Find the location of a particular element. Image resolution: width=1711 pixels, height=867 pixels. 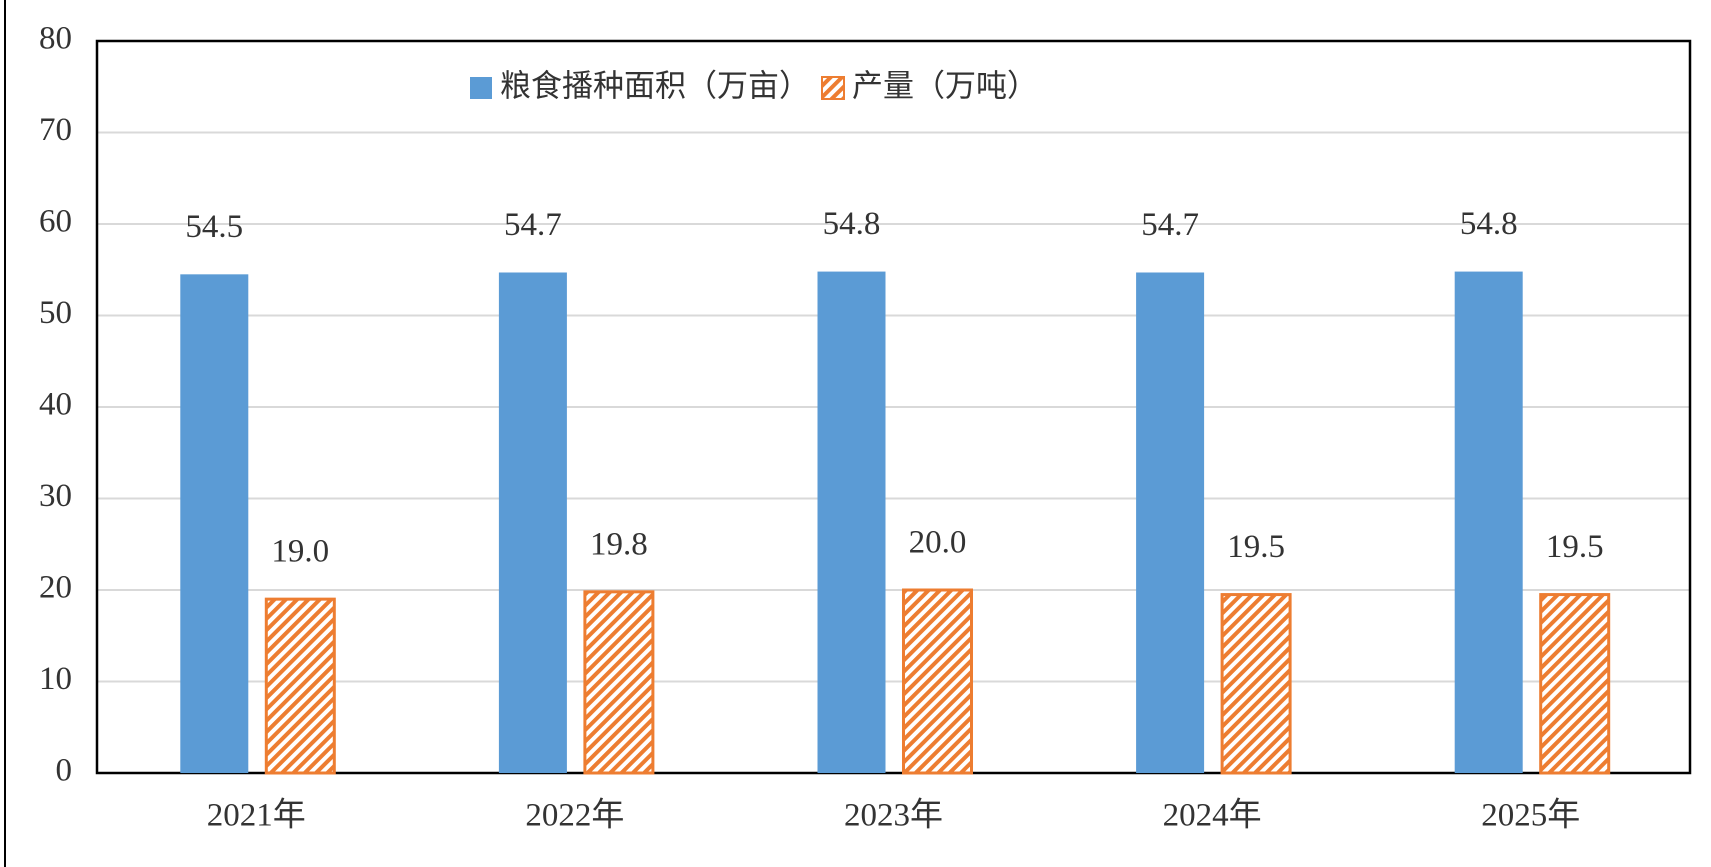

data-label: 54.5 is located at coordinates (214, 227).